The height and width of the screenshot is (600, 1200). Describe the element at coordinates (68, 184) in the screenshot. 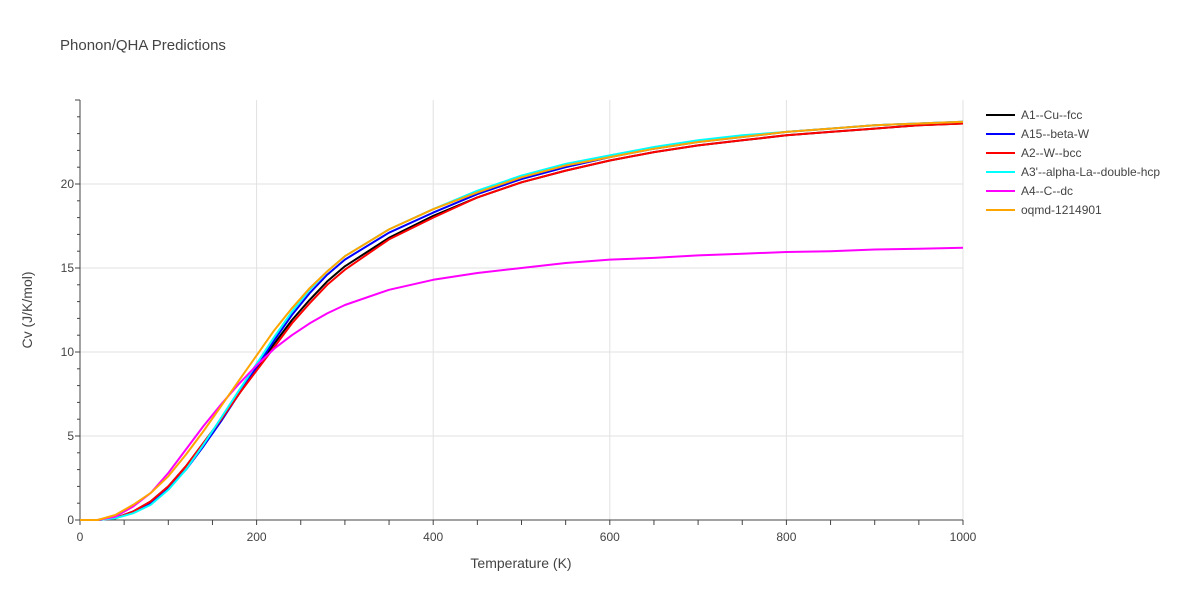

I see `y-tick-label: 20` at that location.